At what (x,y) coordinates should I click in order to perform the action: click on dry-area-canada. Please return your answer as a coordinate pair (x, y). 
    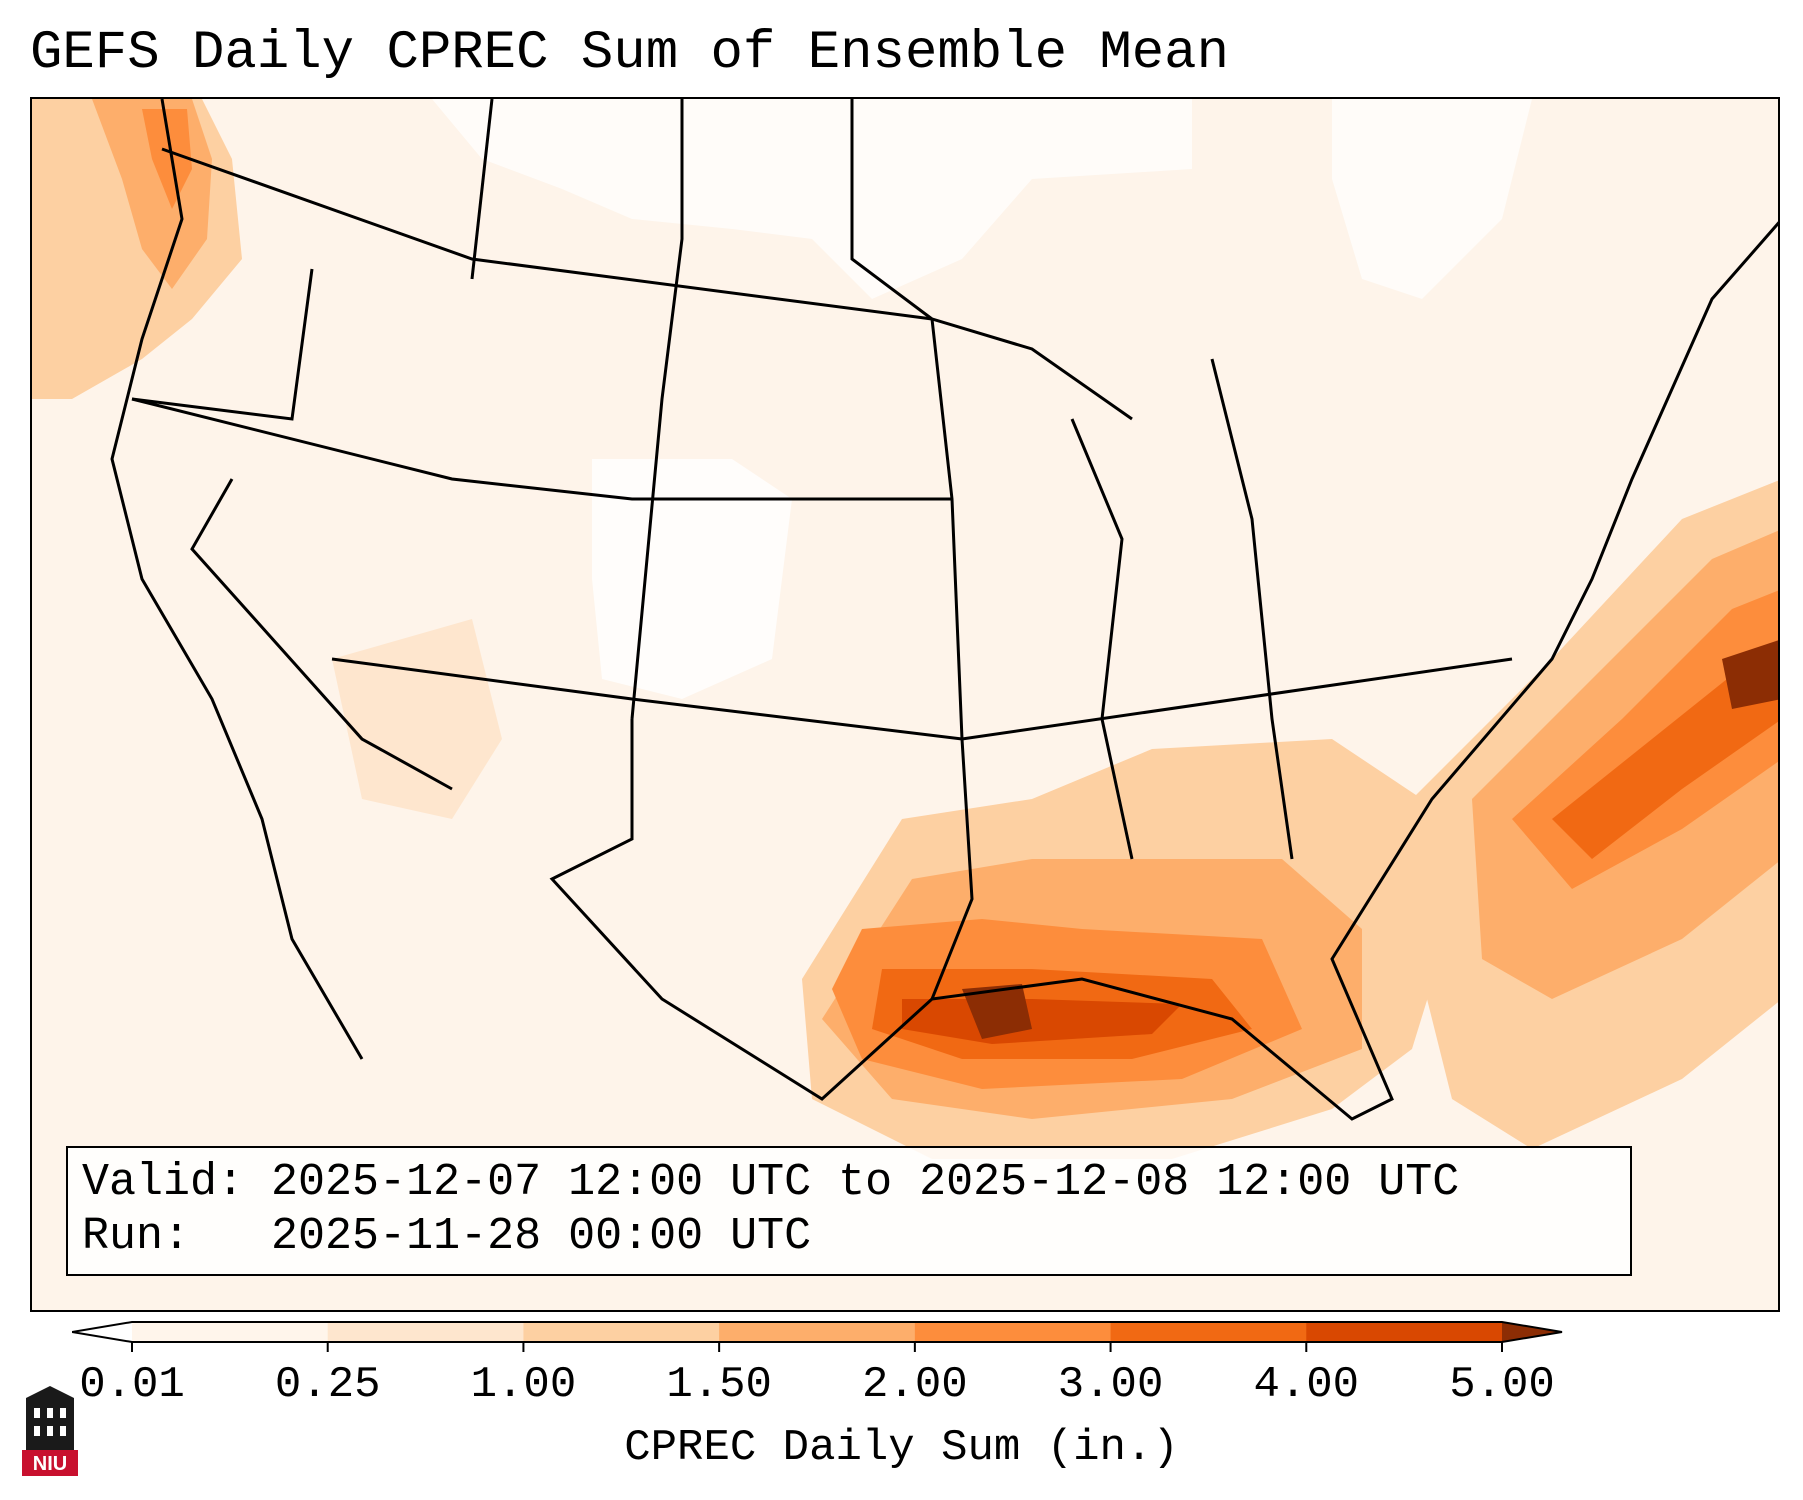
    Looking at the image, I should click on (1432, 199).